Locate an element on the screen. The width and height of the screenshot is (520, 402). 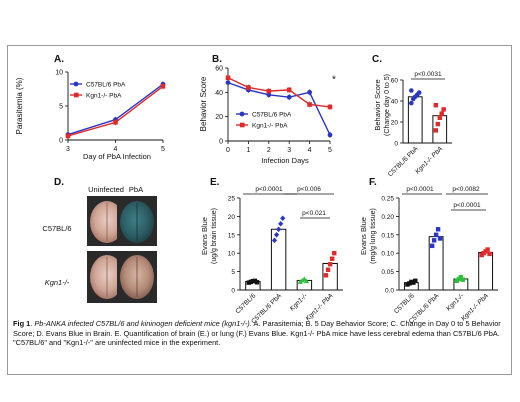
y-tick-label: 0.20 is located at coordinates (387, 217).